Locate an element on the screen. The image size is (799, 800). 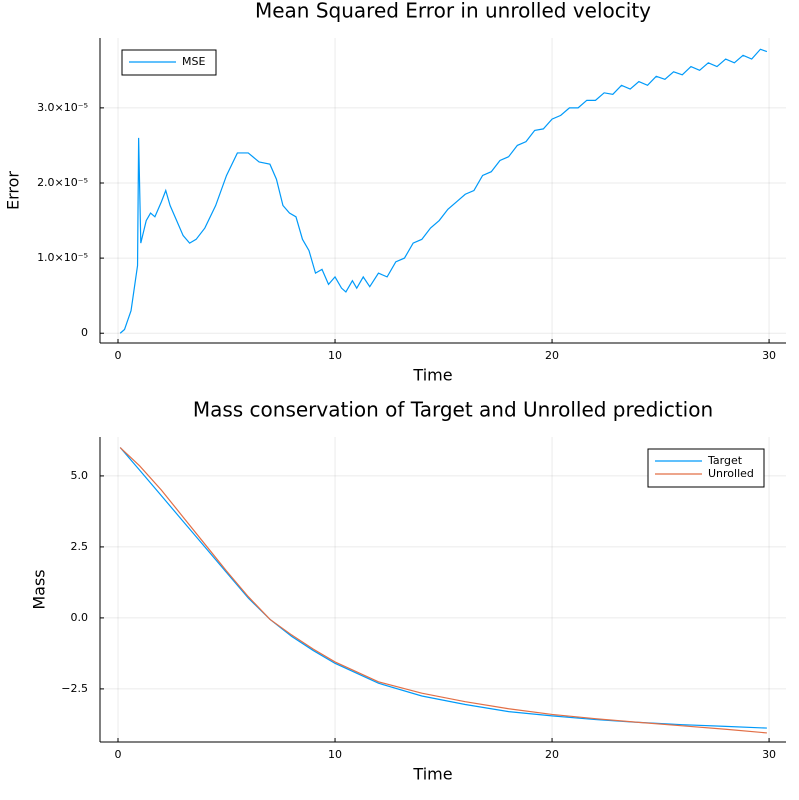
y-tick-label: 2.0×10⁻⁵ is located at coordinates (62, 182).